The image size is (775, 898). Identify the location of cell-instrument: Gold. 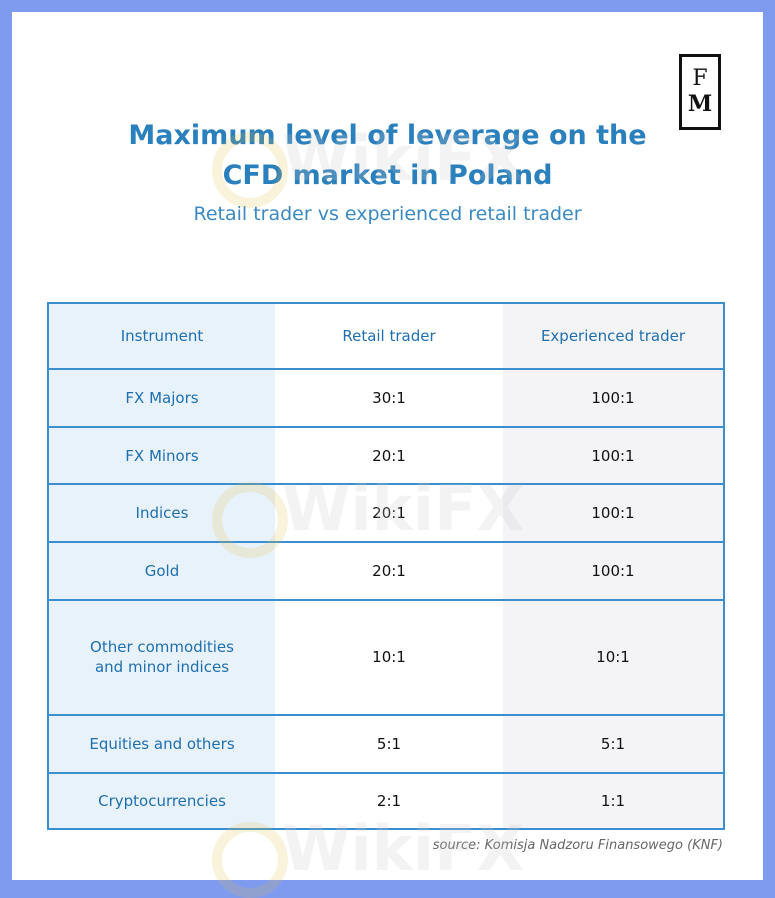
(162, 571).